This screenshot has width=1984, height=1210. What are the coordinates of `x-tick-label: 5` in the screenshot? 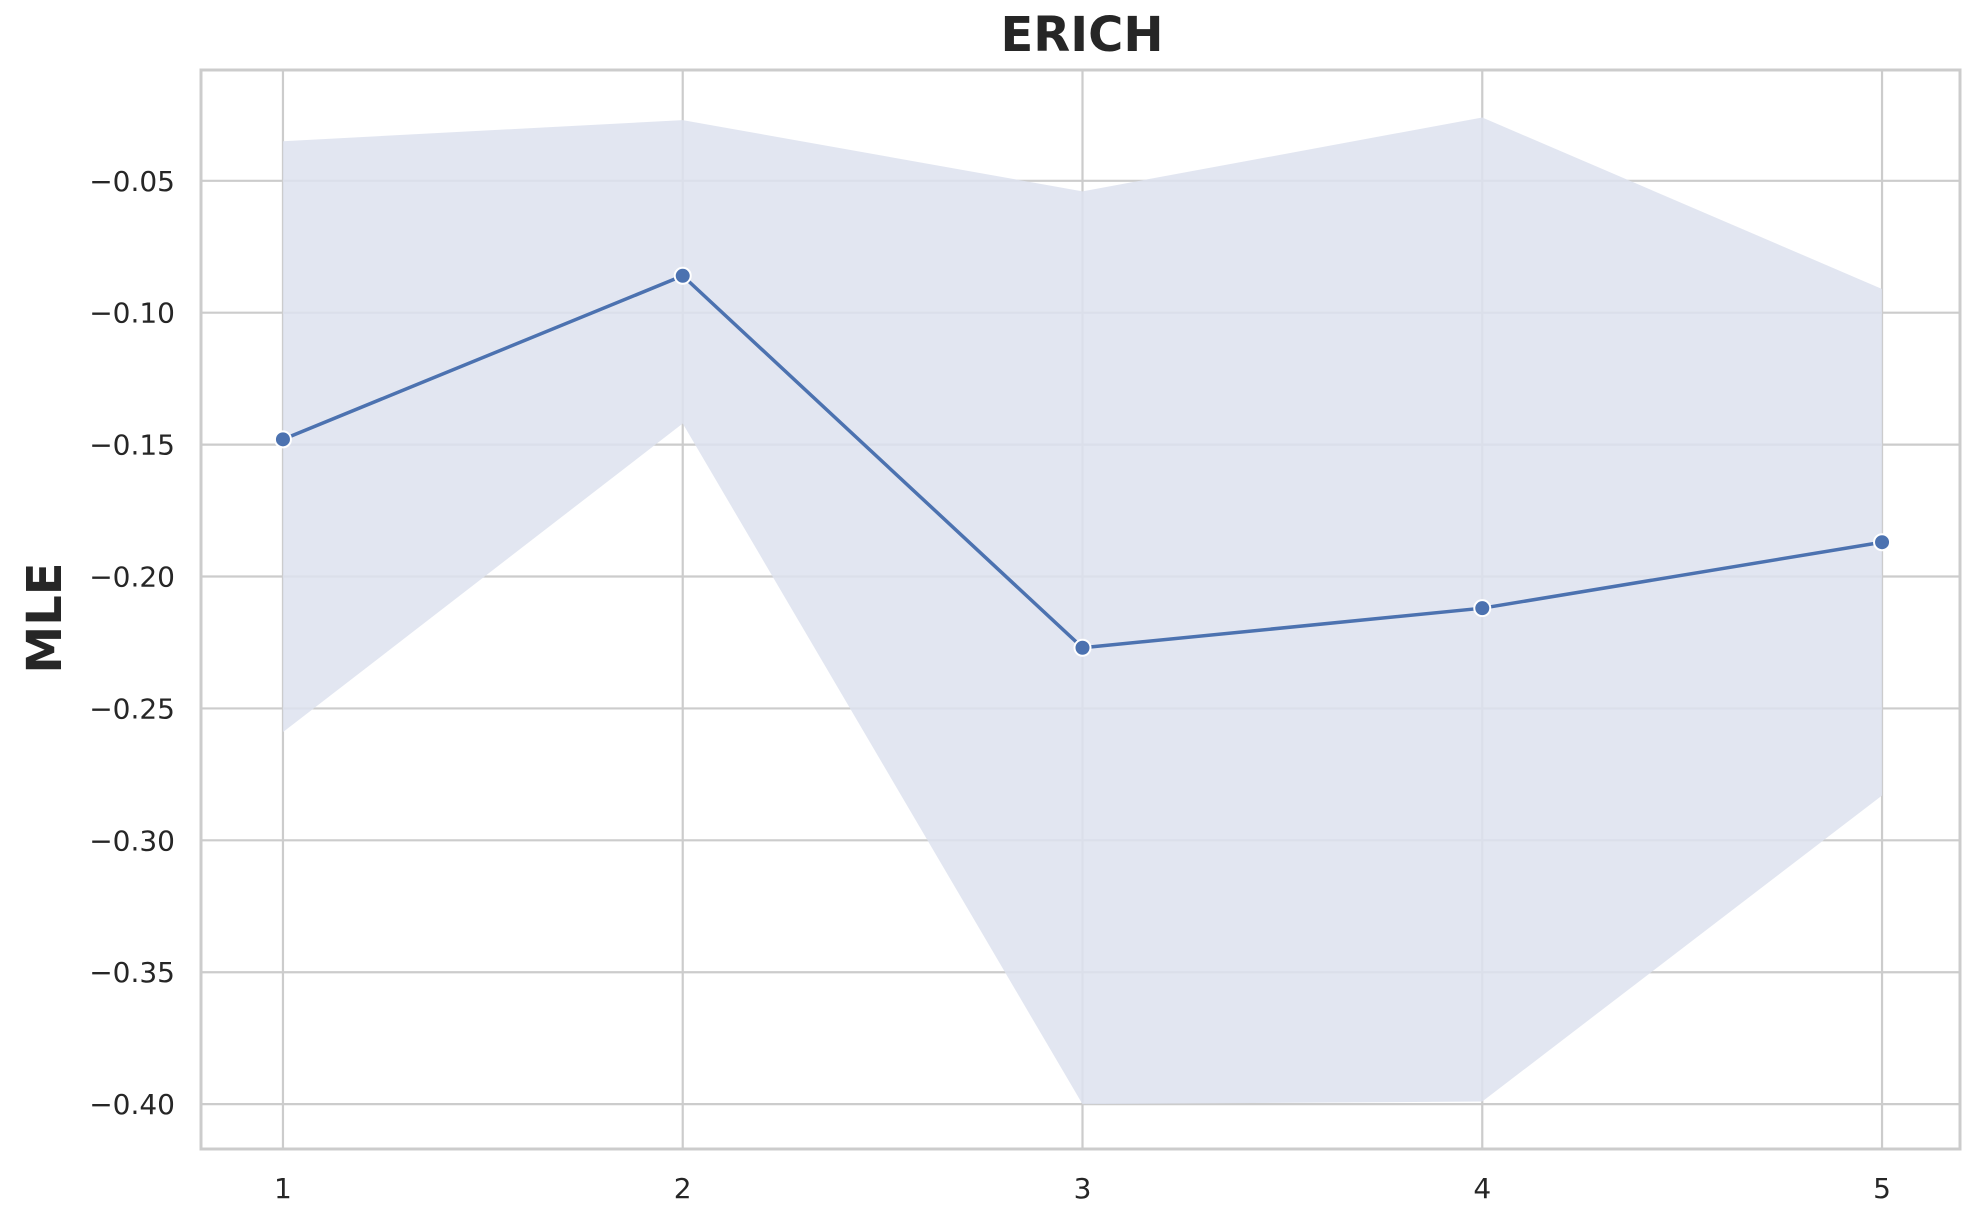 It's located at (1882, 1188).